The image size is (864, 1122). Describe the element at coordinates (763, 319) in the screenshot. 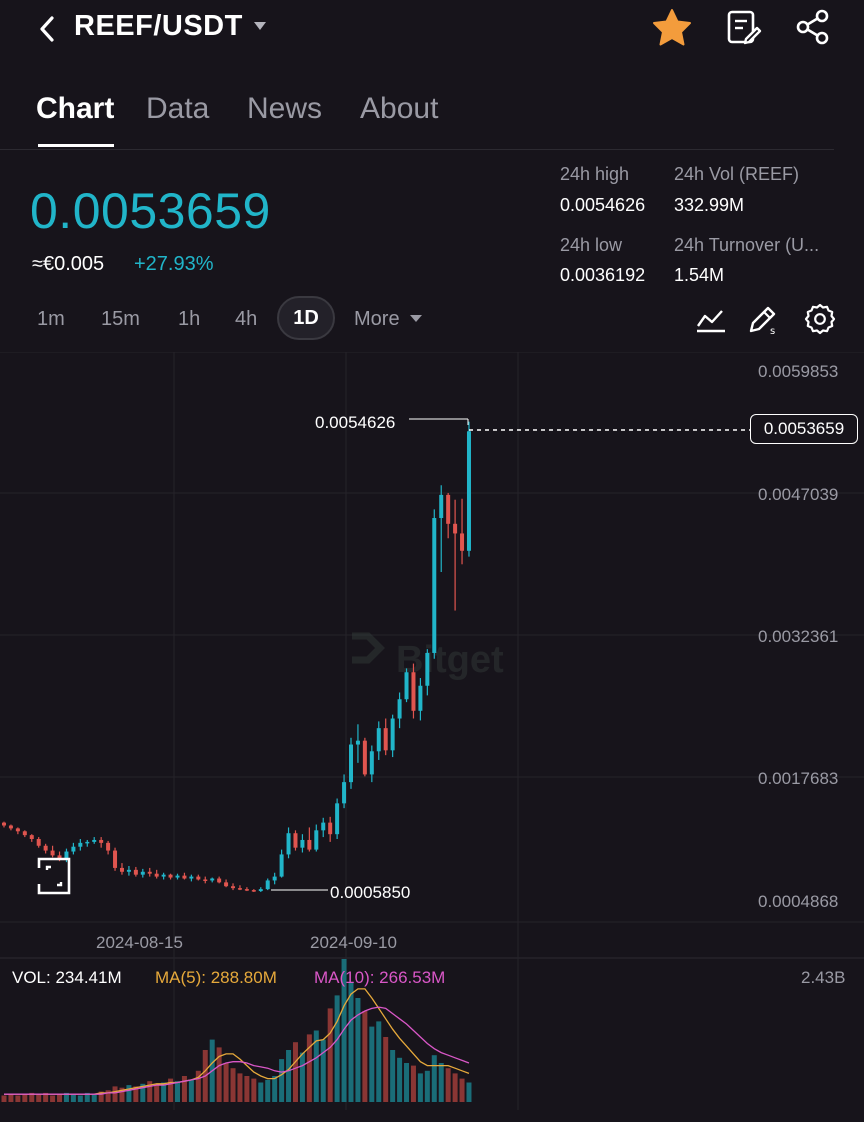

I see `draw-tool-icon: s` at that location.